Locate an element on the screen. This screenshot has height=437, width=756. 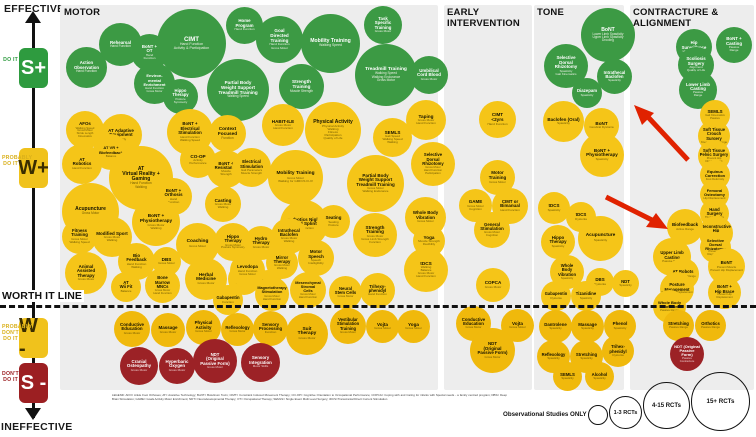
bubble-motor-28: SEMLS Gait Speed Walking Speed Walking is located at coordinates (392, 137).